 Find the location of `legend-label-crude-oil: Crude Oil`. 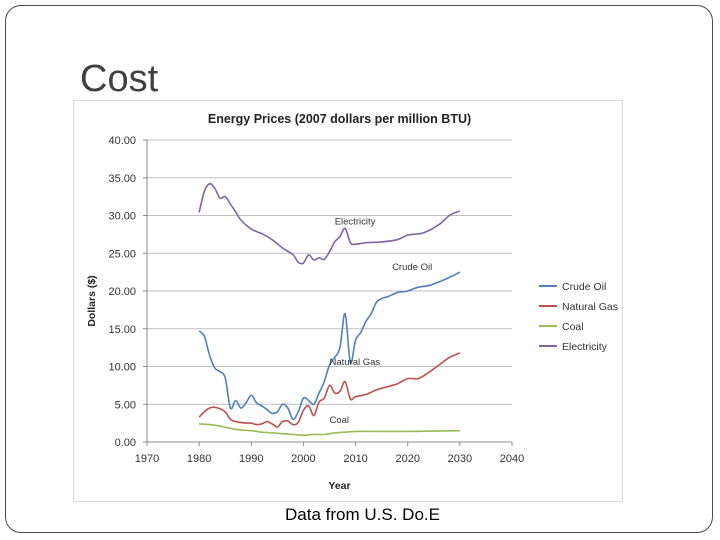

legend-label-crude-oil: Crude Oil is located at coordinates (584, 287).